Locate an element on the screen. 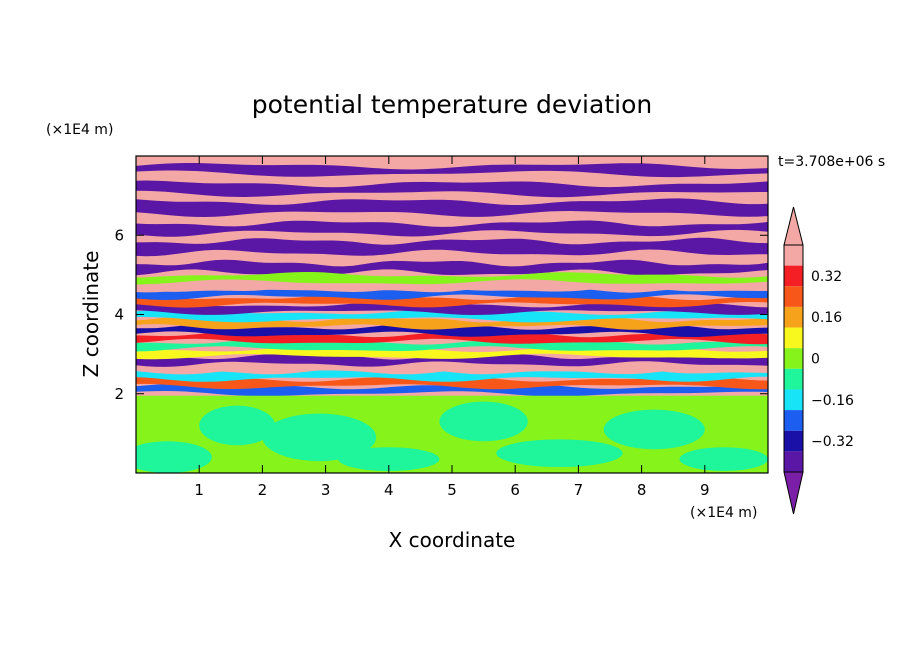 This screenshot has width=904, height=658. x-tick-label: 9 is located at coordinates (705, 490).